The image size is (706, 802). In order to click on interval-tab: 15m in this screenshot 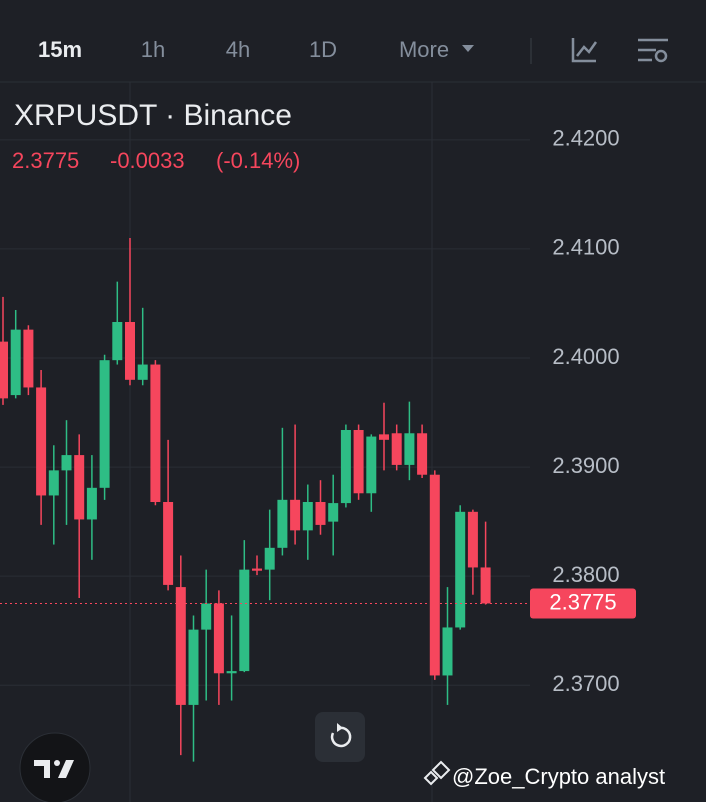, I will do `click(60, 49)`.